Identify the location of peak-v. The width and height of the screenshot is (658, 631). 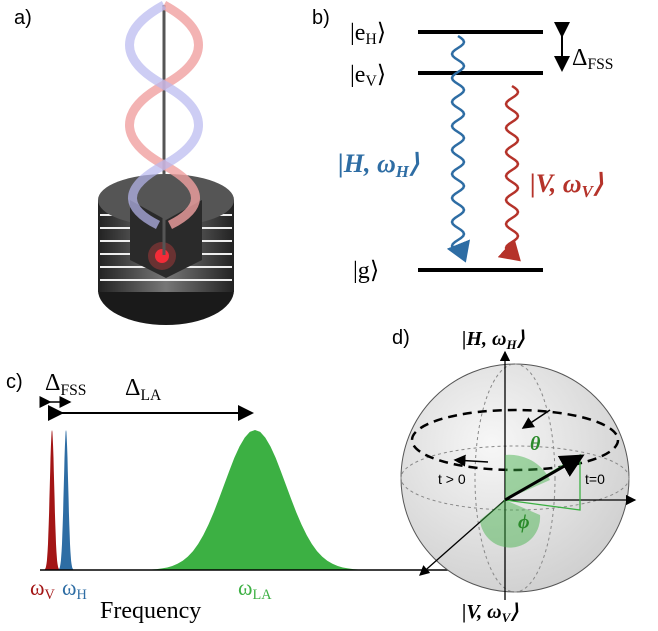
(52, 500).